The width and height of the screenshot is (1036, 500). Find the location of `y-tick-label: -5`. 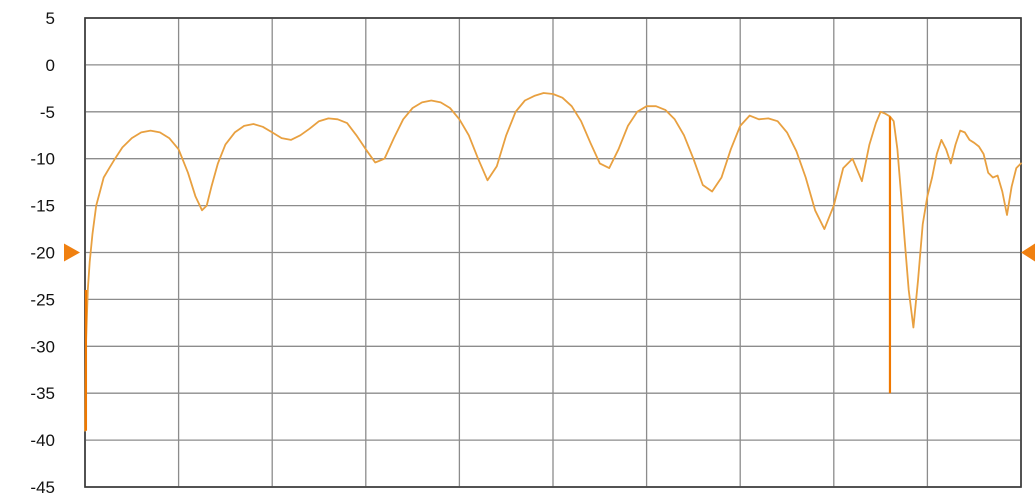

y-tick-label: -5 is located at coordinates (47, 112).